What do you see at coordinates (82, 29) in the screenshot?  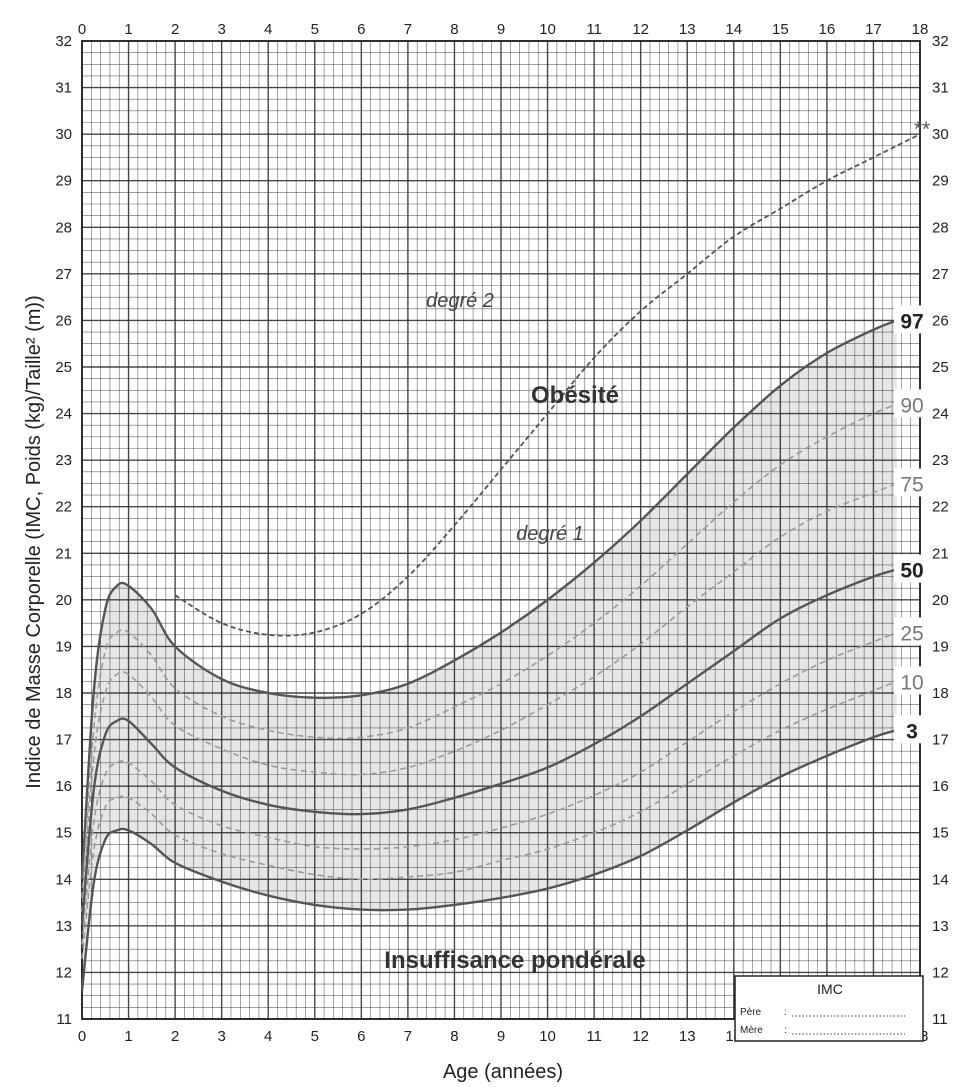 I see `x-tick-label-top: 0` at bounding box center [82, 29].